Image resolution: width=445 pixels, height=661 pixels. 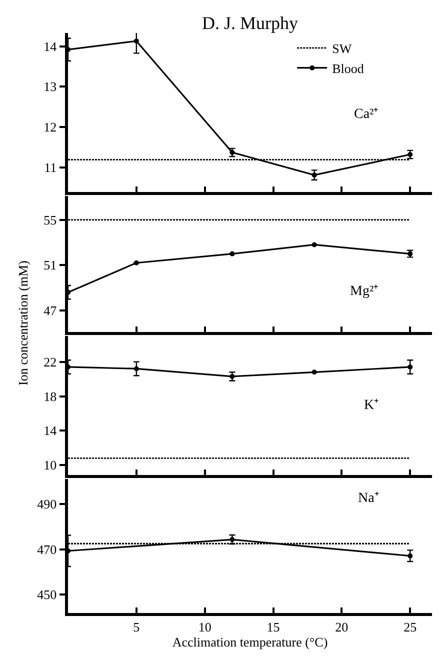 I want to click on y-tick-label: 55, so click(x=50, y=220).